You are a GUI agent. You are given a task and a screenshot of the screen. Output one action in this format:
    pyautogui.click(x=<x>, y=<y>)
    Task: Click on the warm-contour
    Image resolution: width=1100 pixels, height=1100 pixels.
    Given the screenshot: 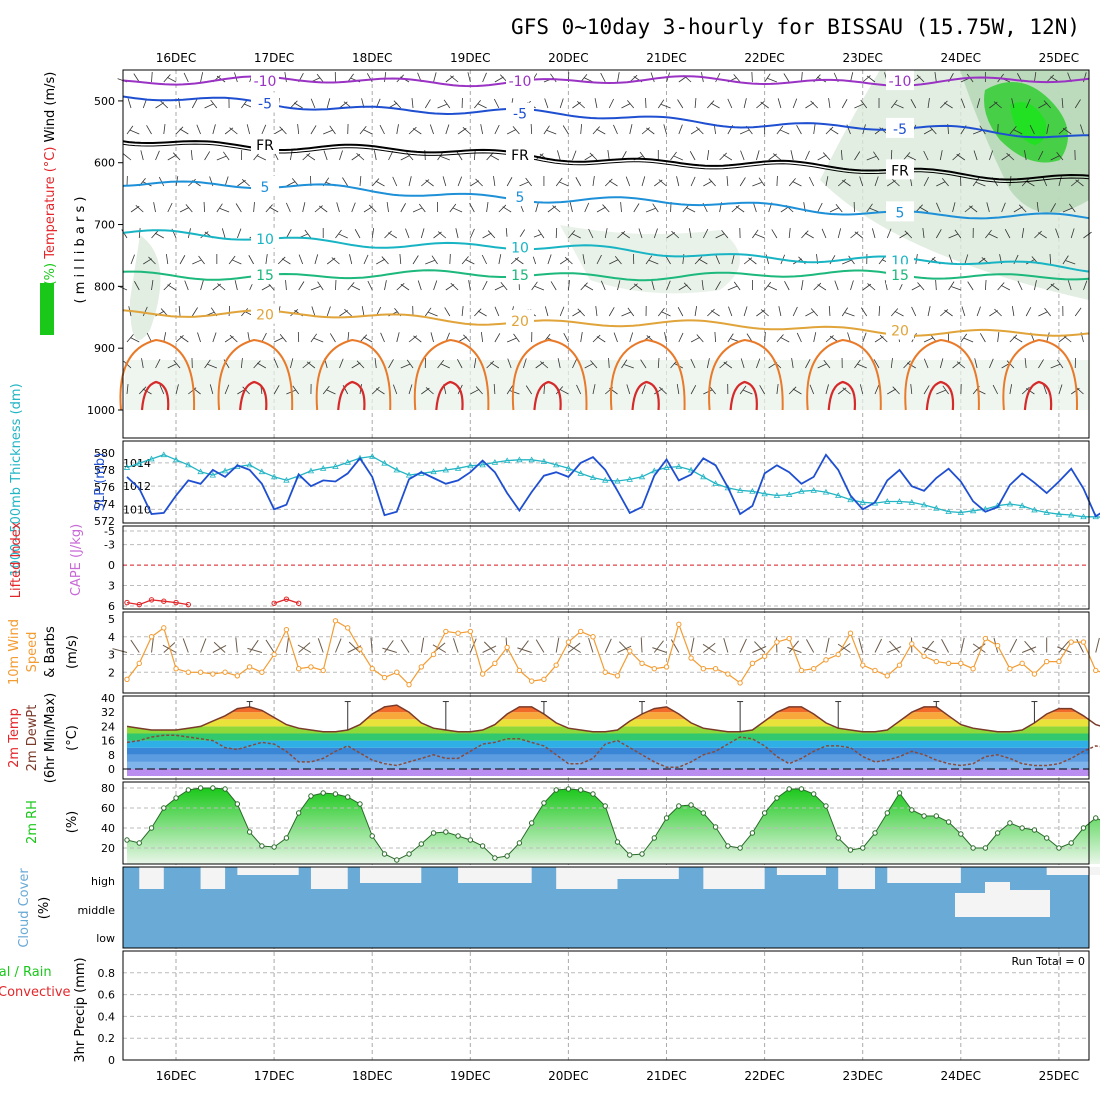 What is the action you would take?
    pyautogui.click(x=844, y=374)
    